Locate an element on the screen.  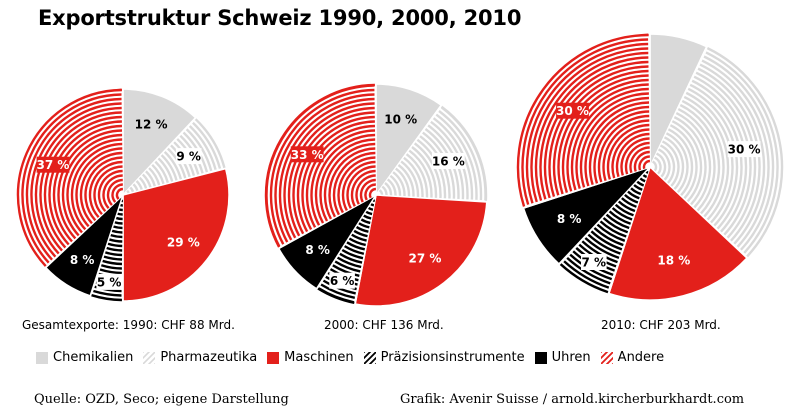
legend-label-maschinen: Maschinen is located at coordinates (319, 357).